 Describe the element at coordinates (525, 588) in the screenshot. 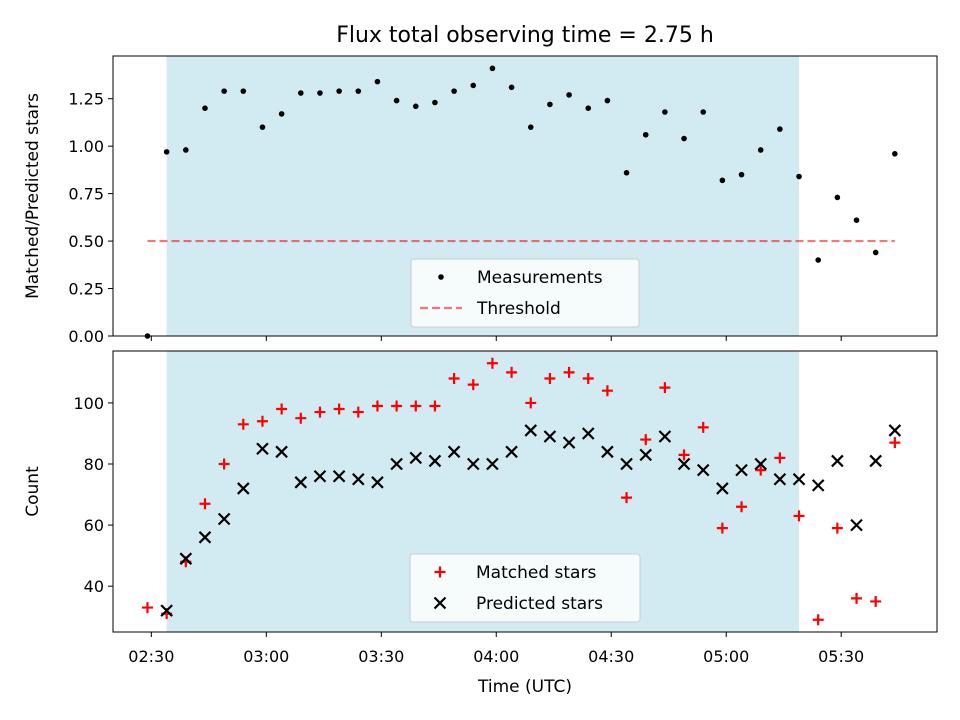

I see `count-legend: Matched stars Predicted stars` at that location.